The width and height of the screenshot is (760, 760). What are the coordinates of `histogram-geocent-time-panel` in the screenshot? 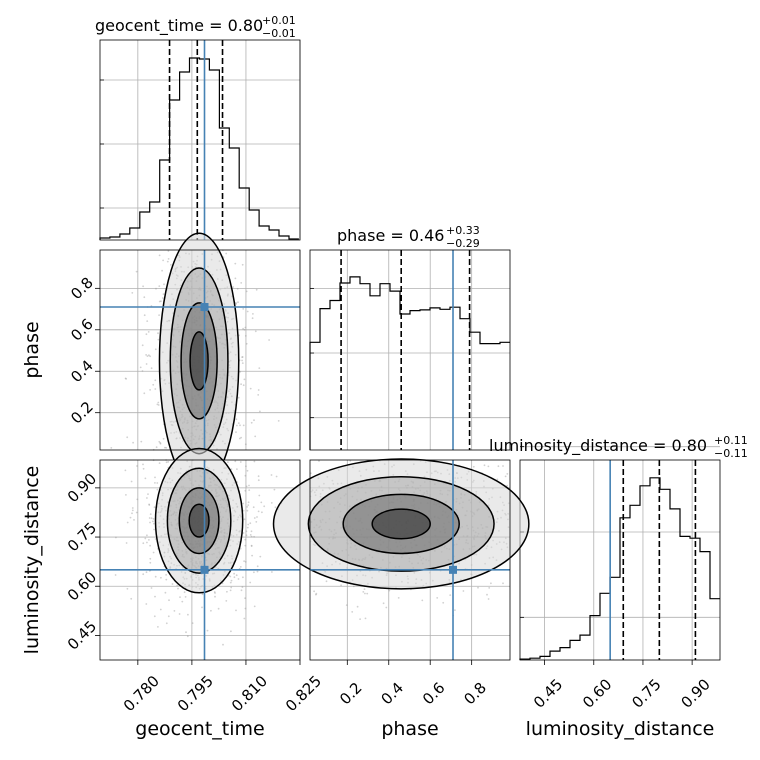 It's located at (200, 140).